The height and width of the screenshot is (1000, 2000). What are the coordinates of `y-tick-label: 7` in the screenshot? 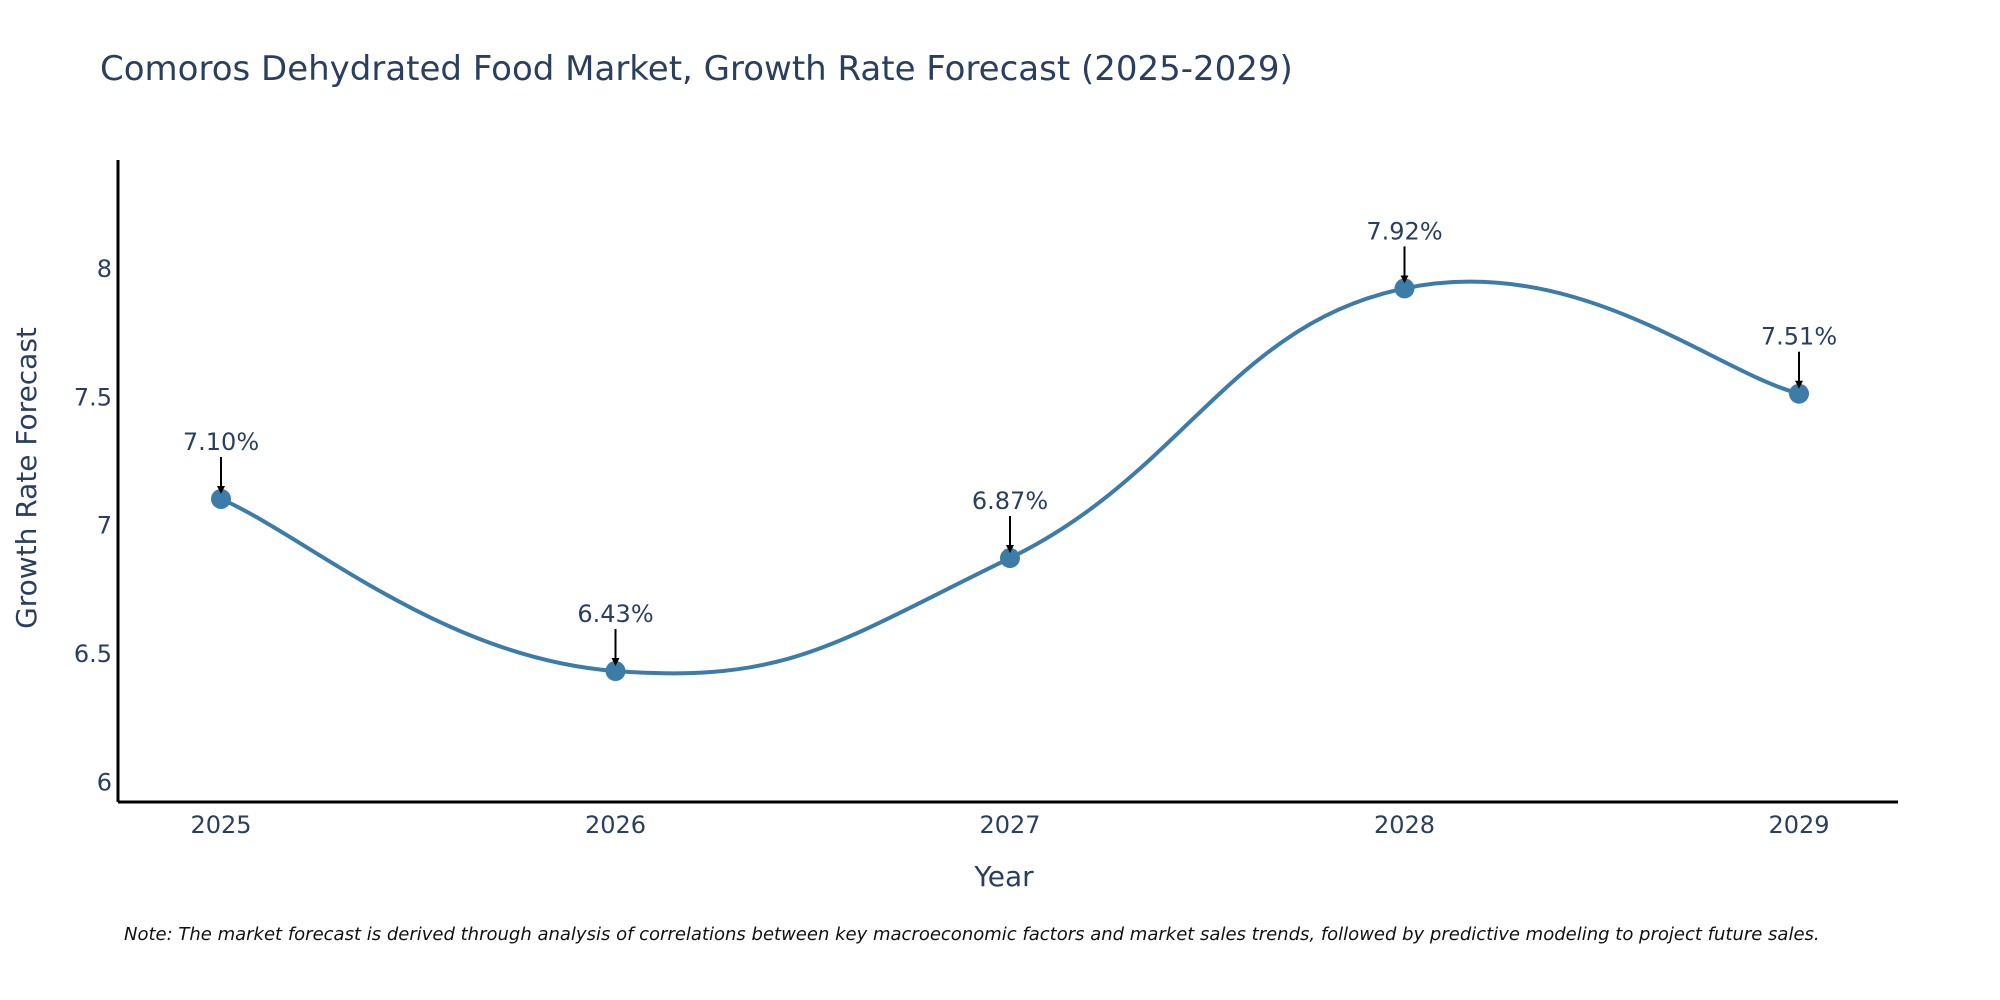 It's located at (104, 526).